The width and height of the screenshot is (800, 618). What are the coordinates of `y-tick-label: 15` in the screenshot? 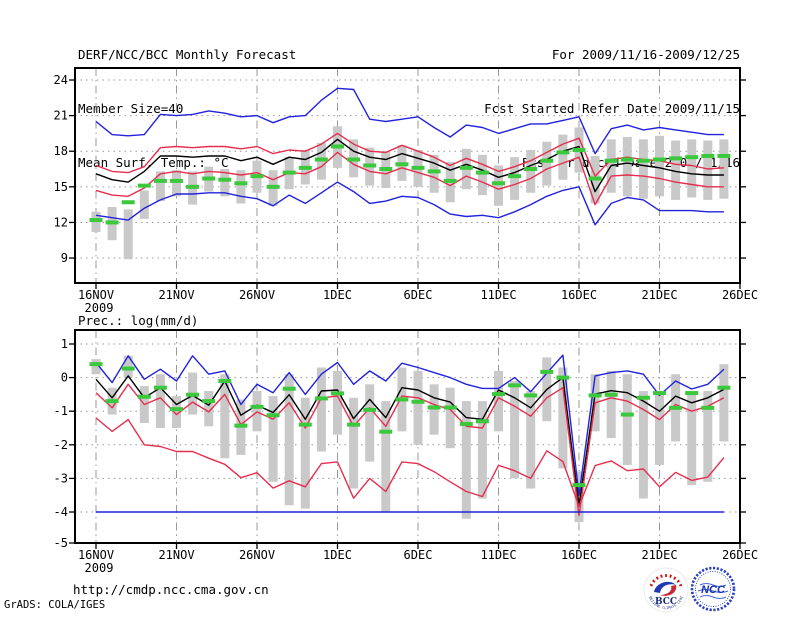 It's located at (61, 187).